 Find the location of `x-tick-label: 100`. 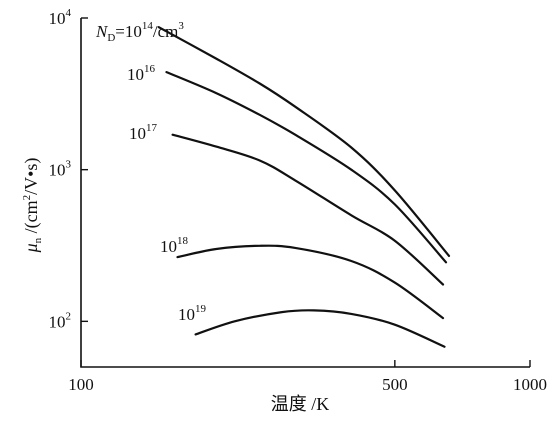

x-tick-label: 100 is located at coordinates (81, 384).